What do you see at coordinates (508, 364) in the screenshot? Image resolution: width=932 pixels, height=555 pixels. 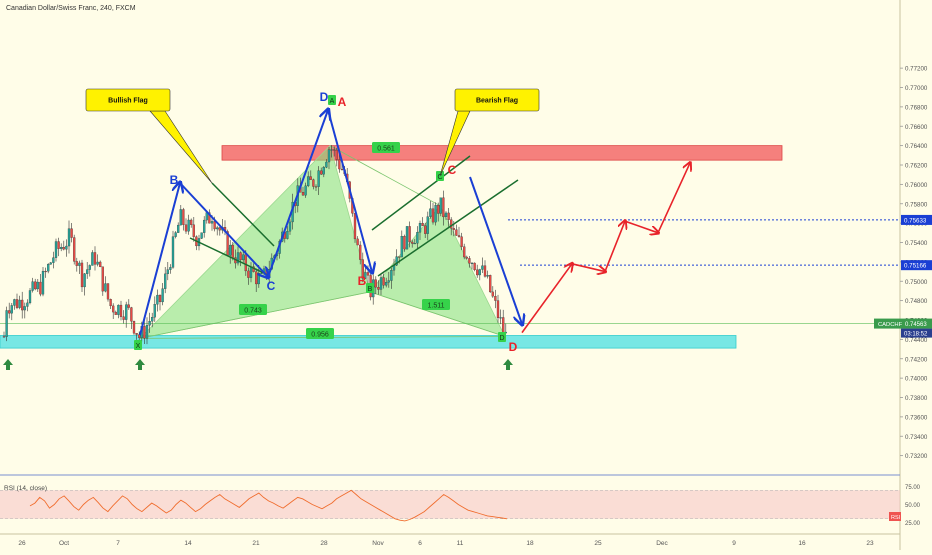 I see `buy-arrow-marker` at bounding box center [508, 364].